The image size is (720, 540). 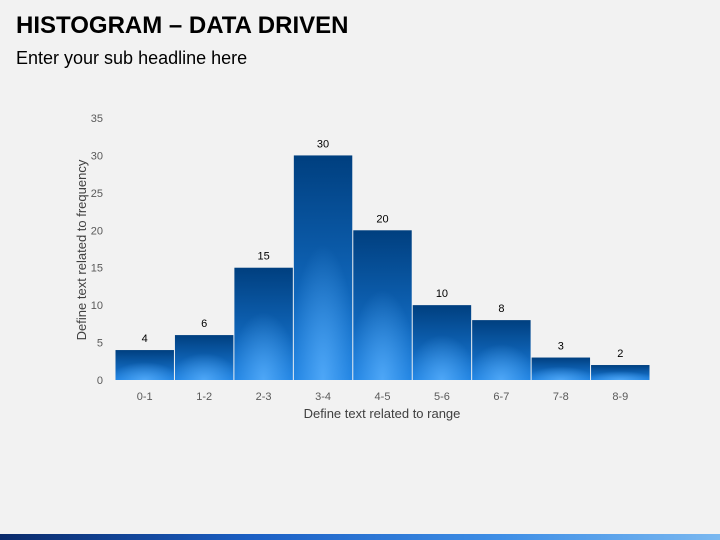 I want to click on slide-subtitle: Enter your sub headline here, so click(x=132, y=58).